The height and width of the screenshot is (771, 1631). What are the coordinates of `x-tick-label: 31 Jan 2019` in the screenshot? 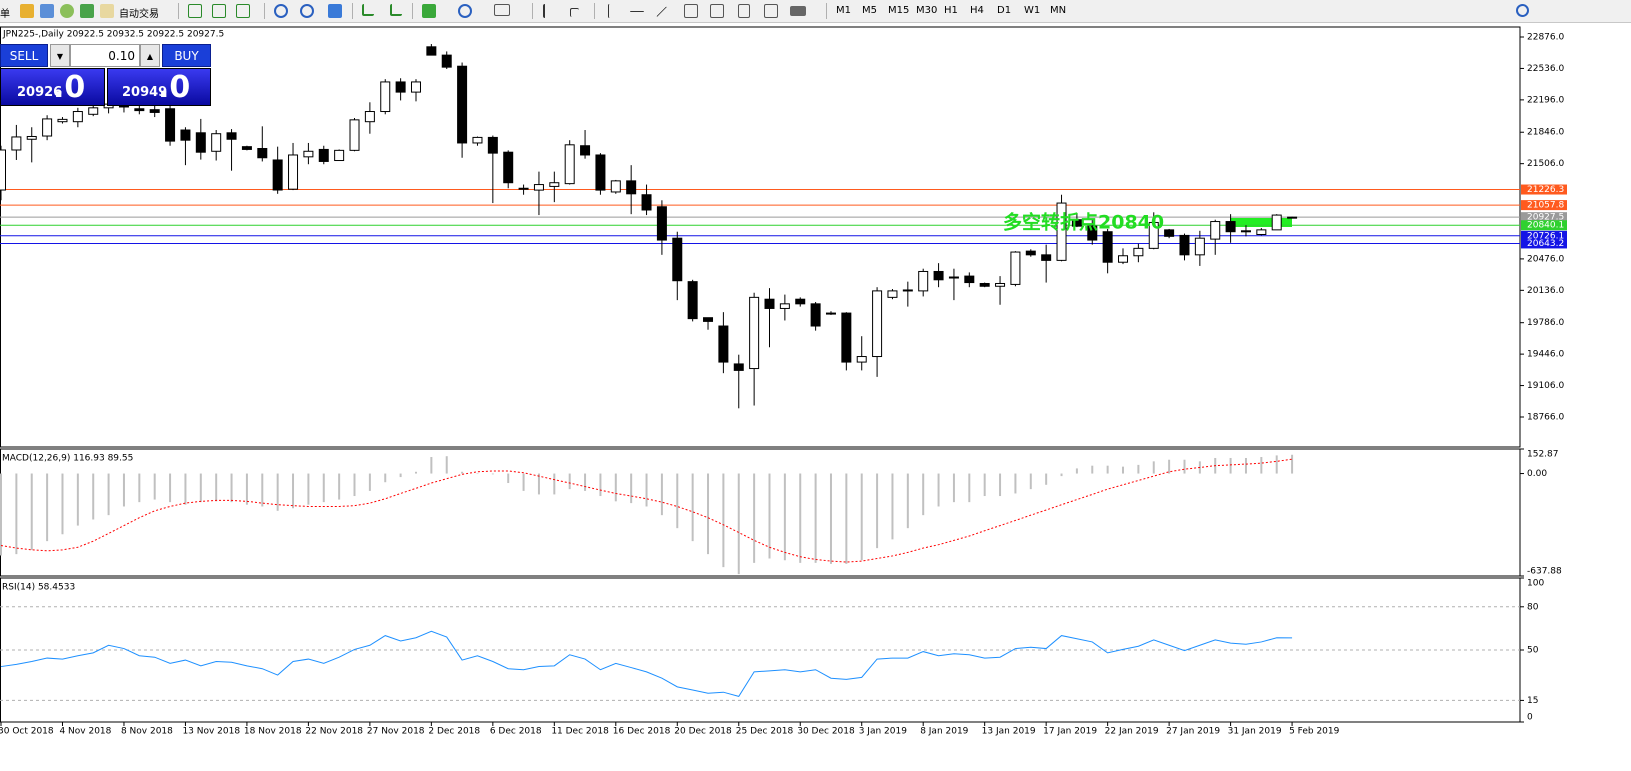 It's located at (1255, 732).